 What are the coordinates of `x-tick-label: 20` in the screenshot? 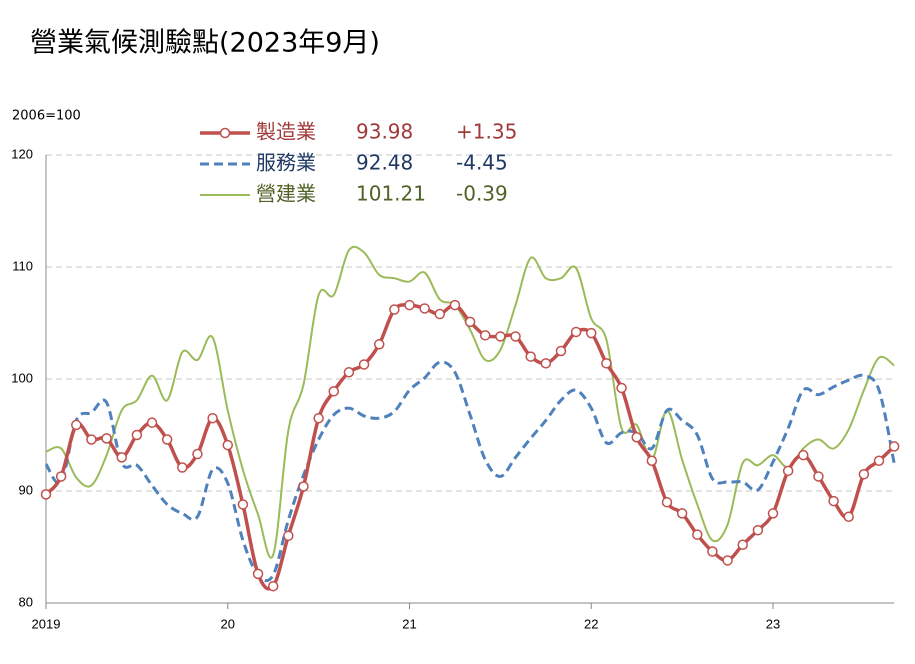 It's located at (228, 623).